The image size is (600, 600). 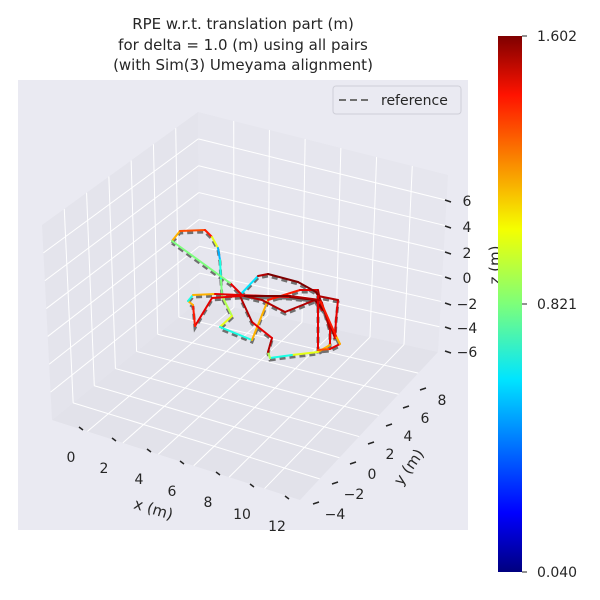 I want to click on x-tick-label: 4, so click(x=139, y=480).